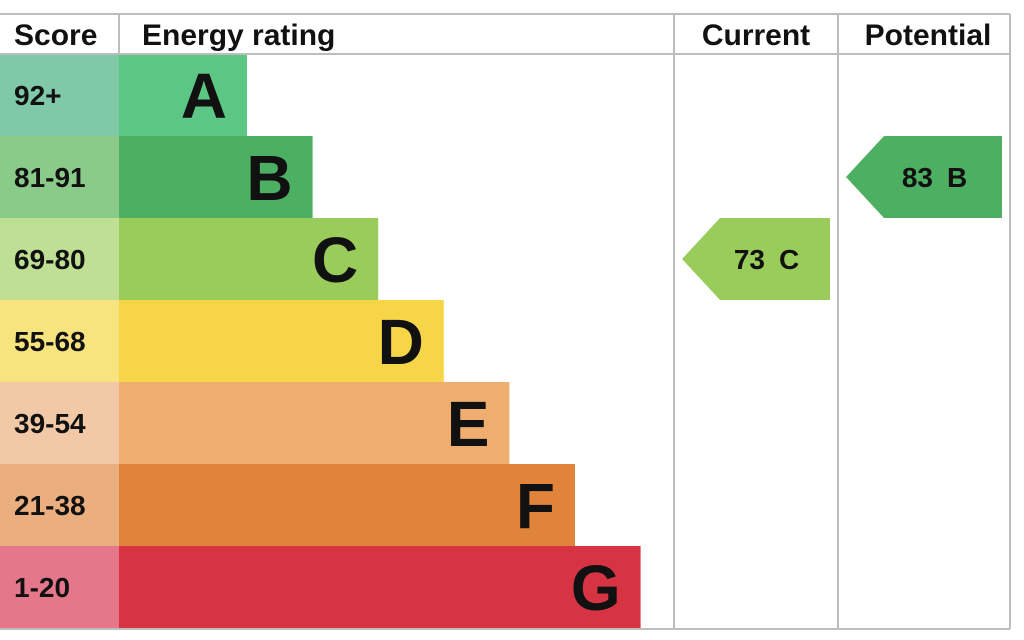 The width and height of the screenshot is (1024, 640). I want to click on potential-rating-arrow-shape, so click(924, 177).